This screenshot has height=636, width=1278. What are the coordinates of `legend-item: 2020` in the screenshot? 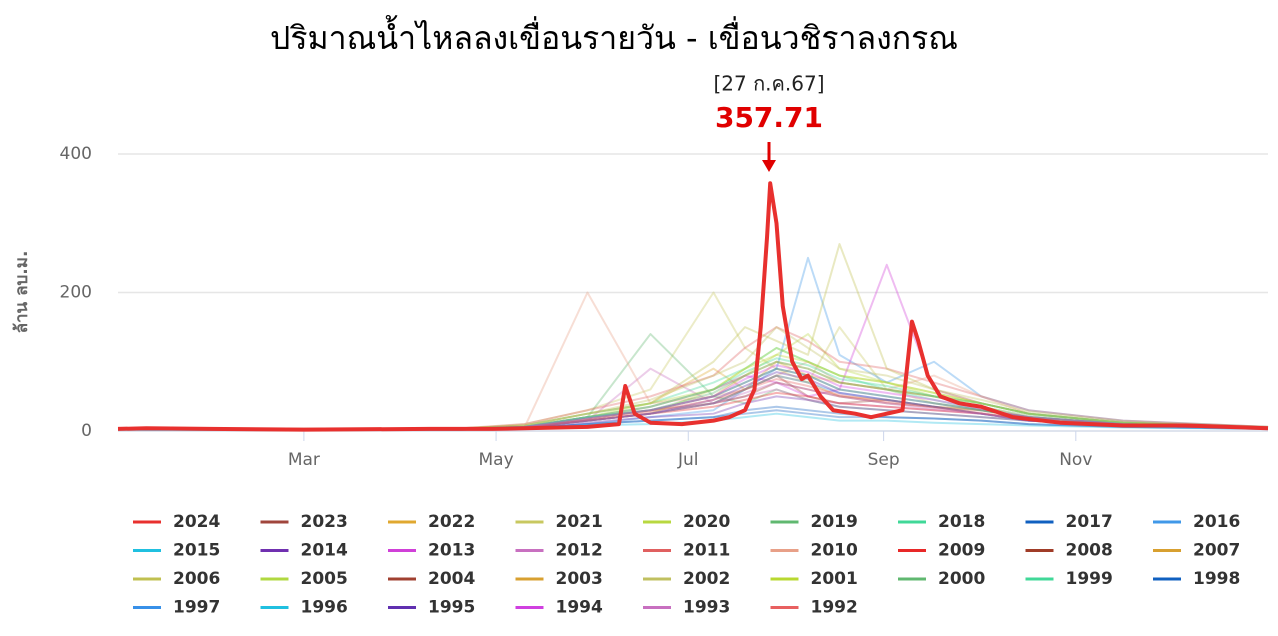 It's located at (686, 522).